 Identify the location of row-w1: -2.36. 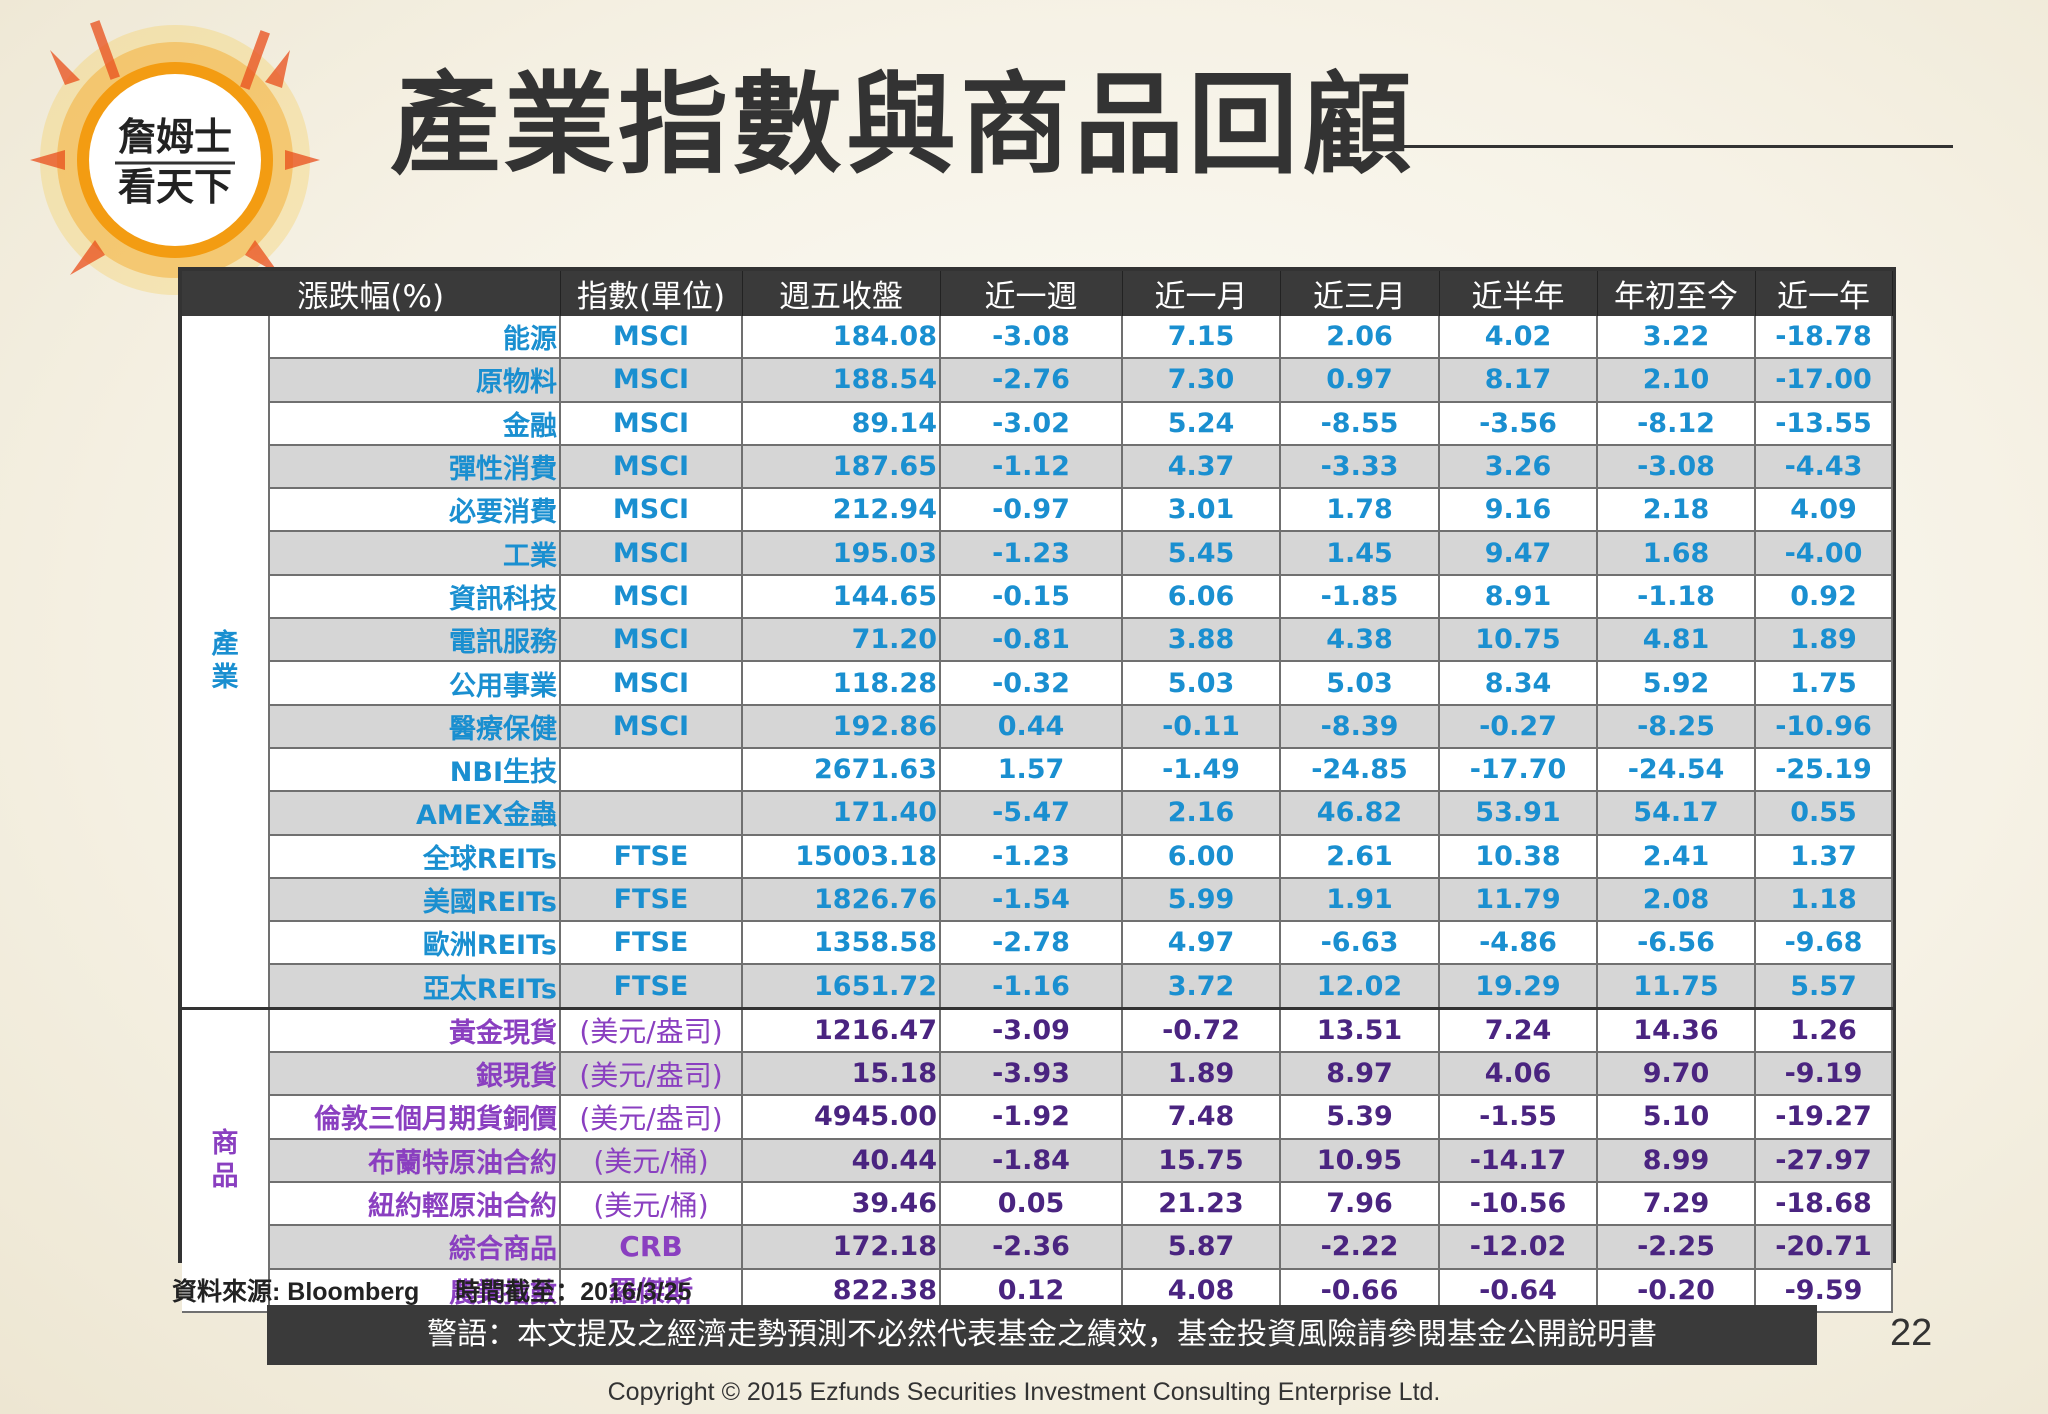
(1031, 1247).